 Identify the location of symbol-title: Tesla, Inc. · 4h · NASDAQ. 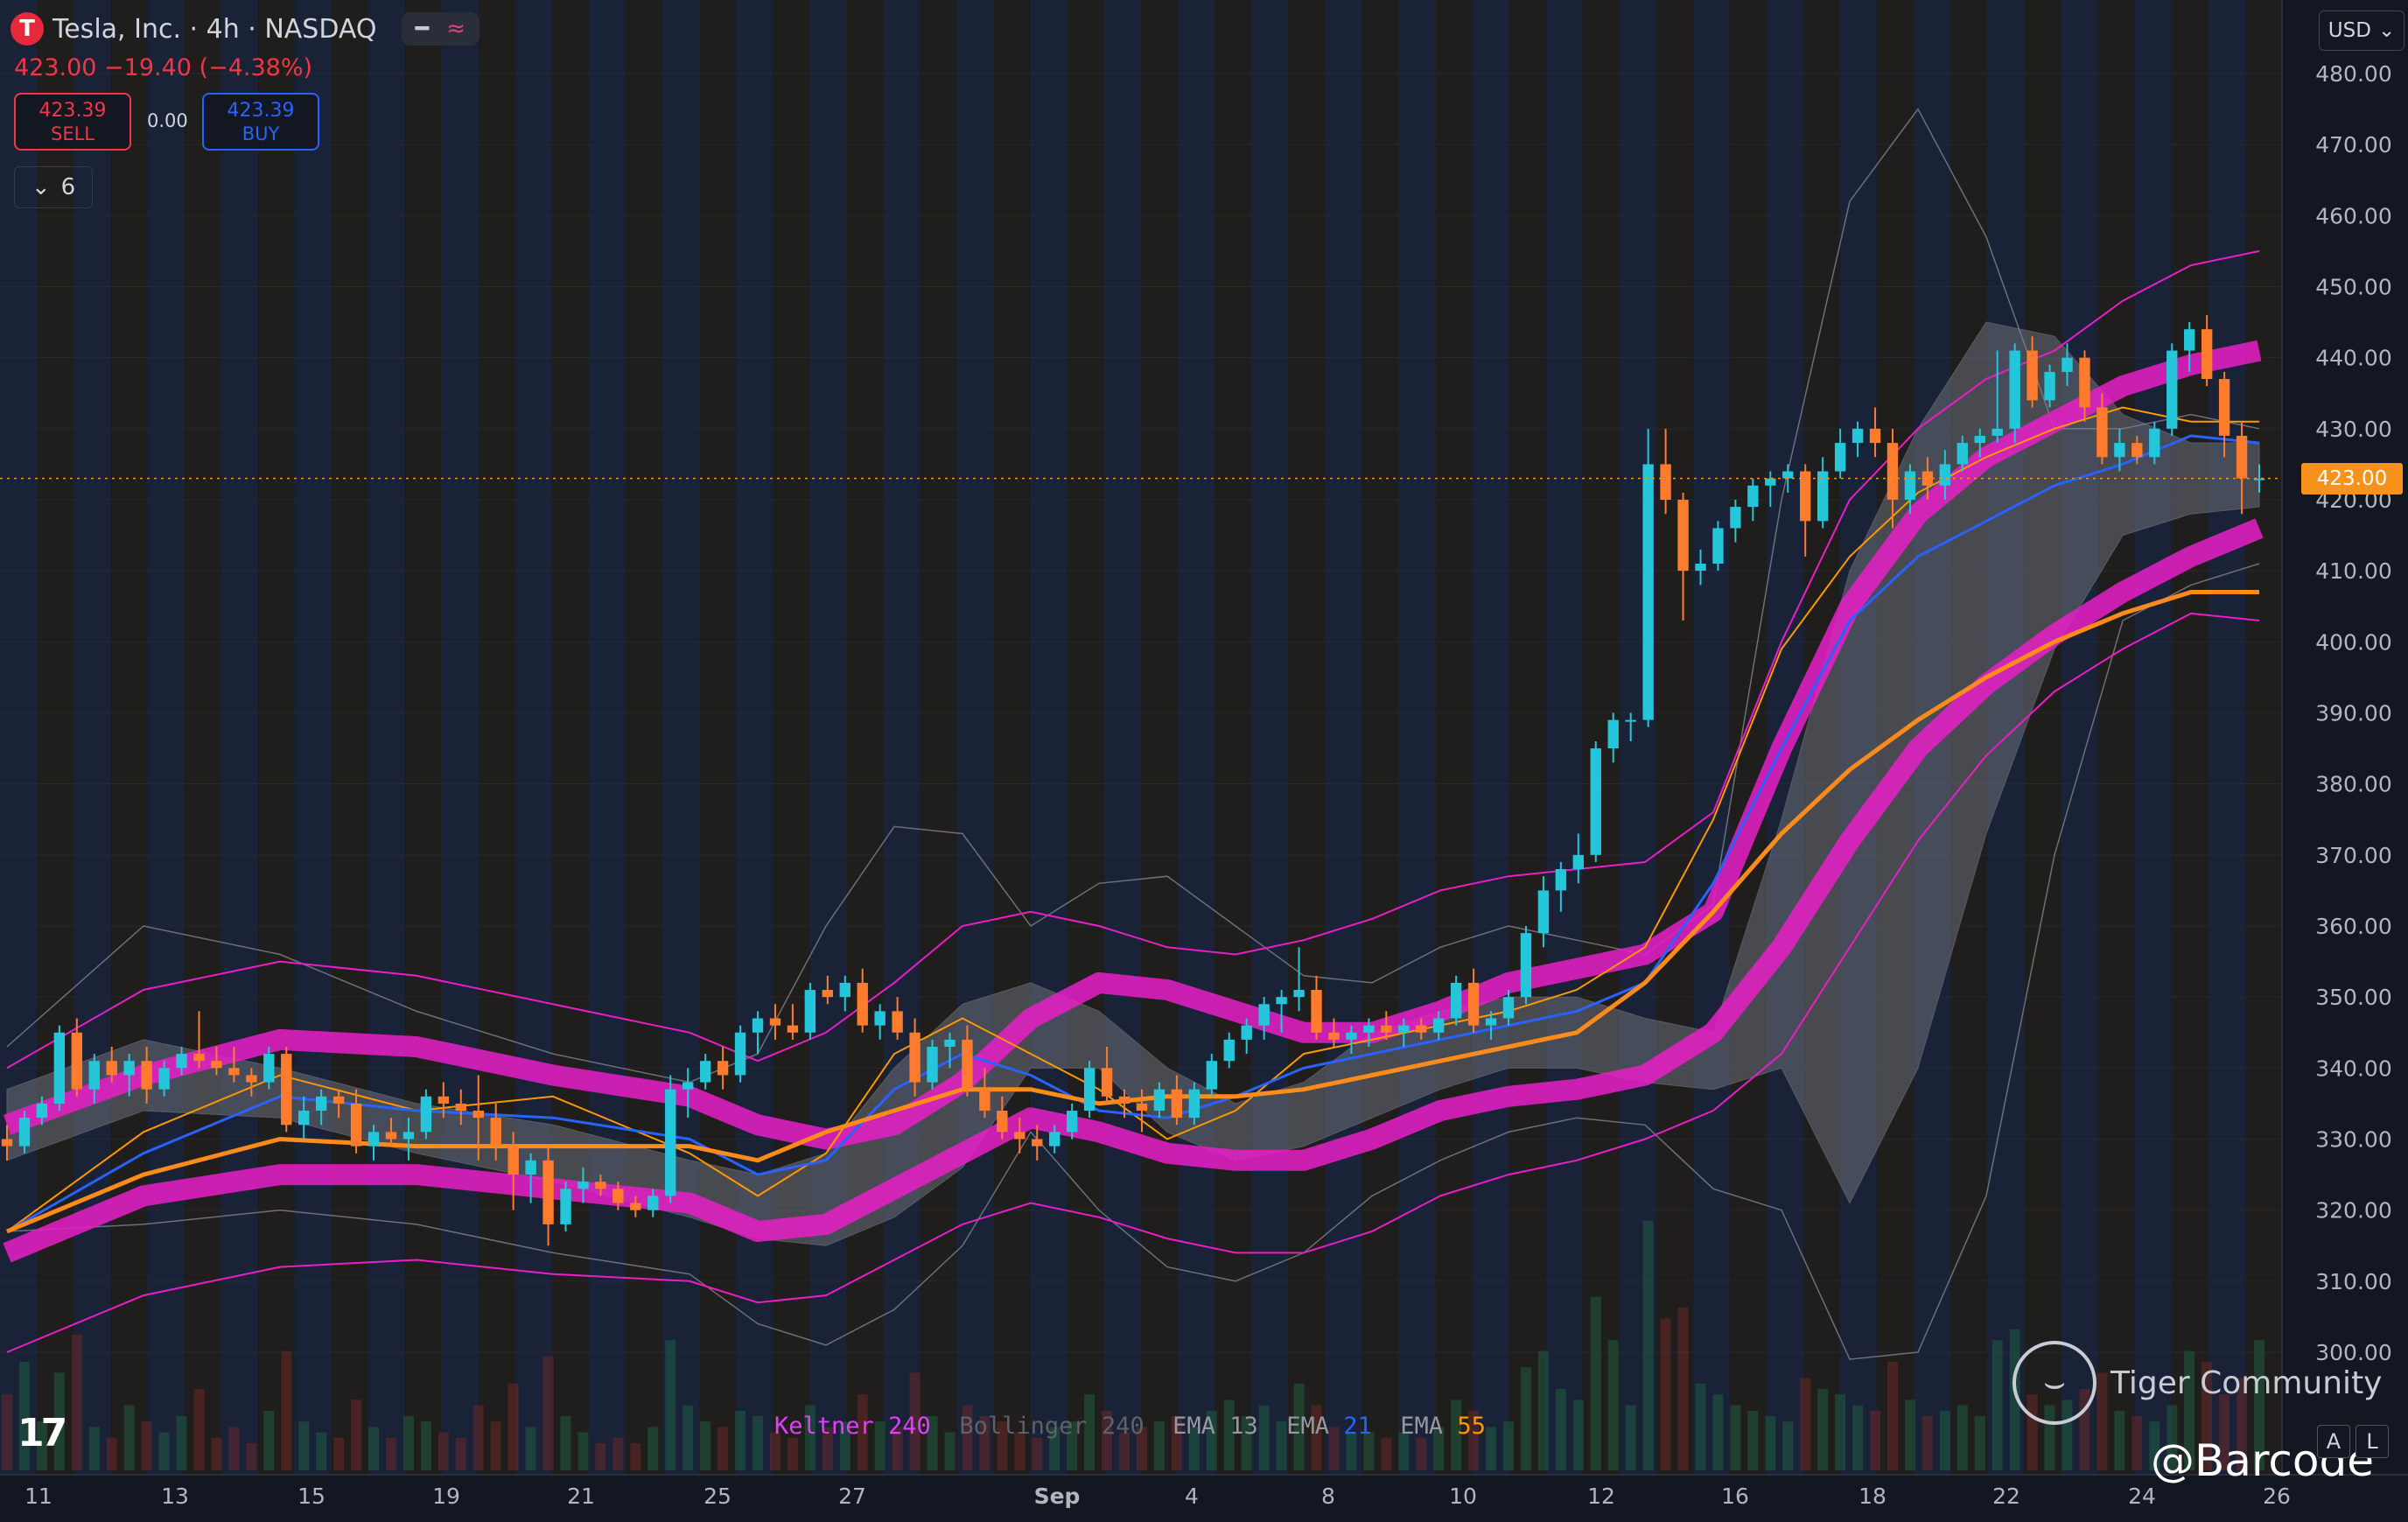
(214, 29).